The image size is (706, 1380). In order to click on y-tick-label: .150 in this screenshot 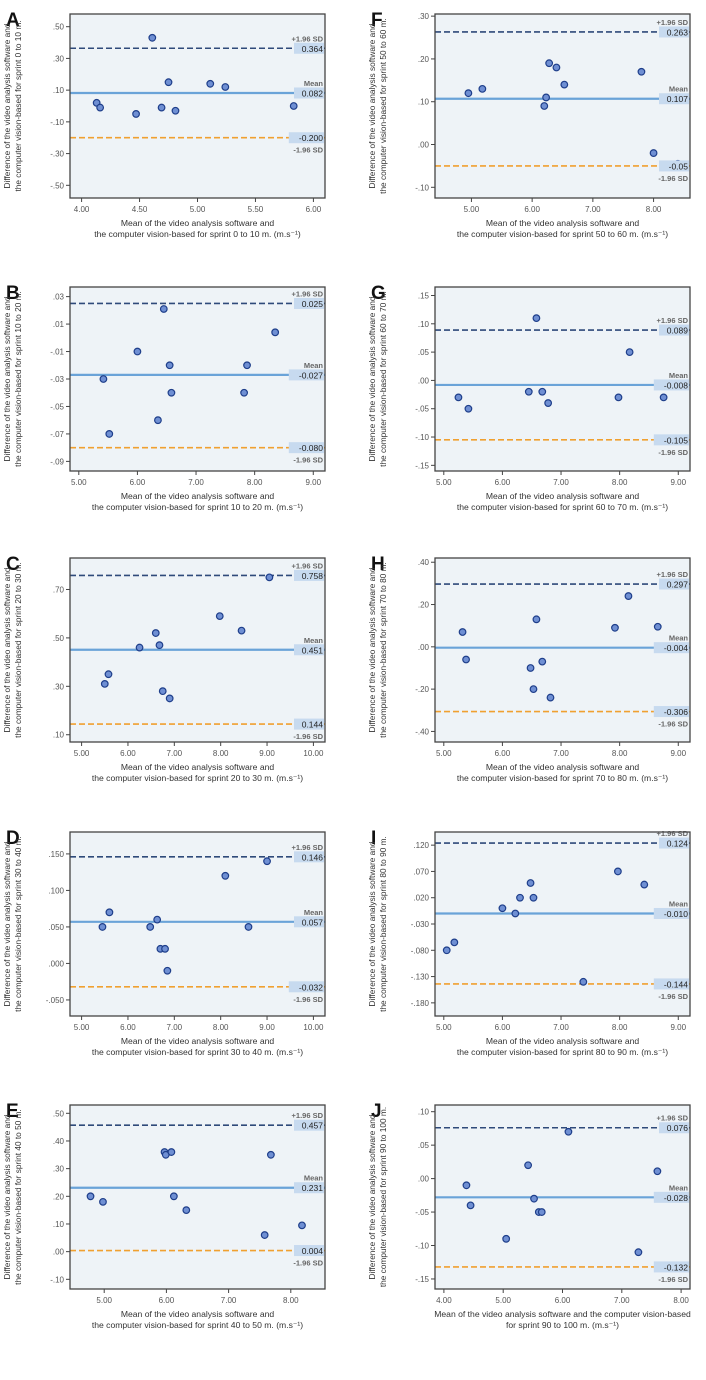, I will do `click(56, 854)`.